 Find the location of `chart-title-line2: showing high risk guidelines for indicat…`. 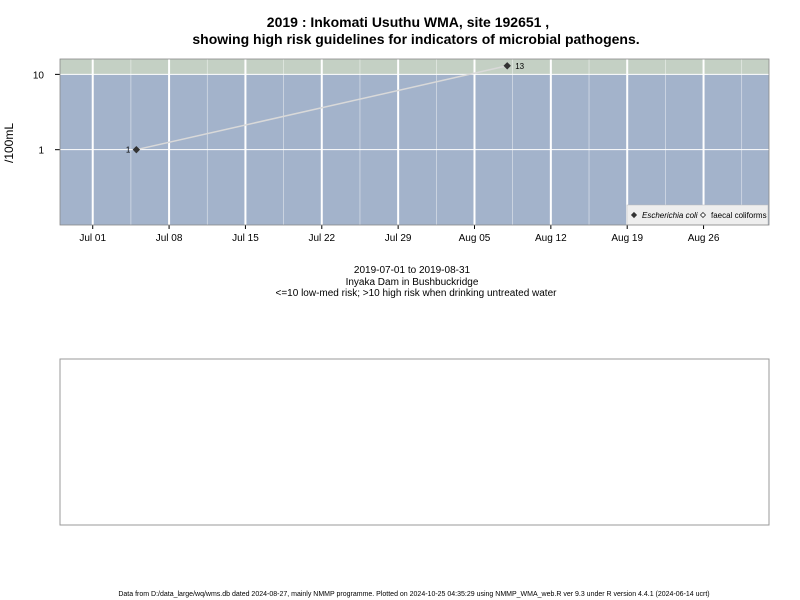

chart-title-line2: showing high risk guidelines for indicat… is located at coordinates (415, 39).